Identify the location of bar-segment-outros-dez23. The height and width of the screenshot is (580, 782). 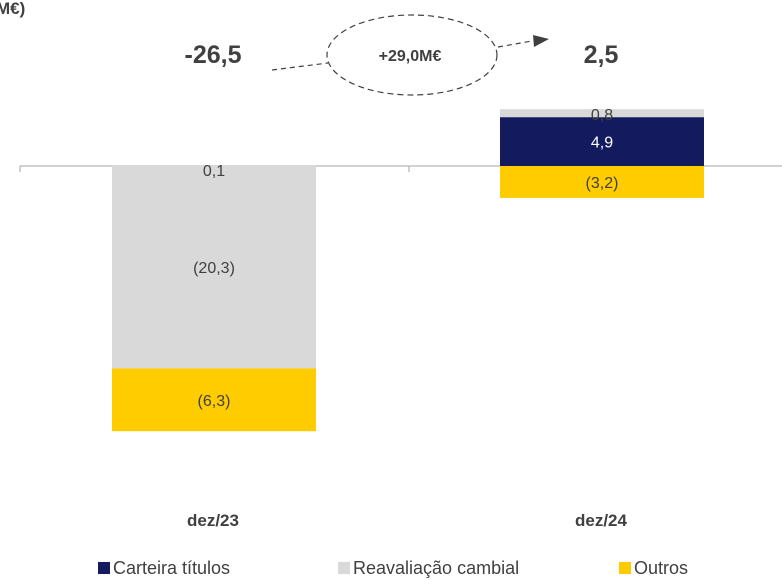
(214, 400).